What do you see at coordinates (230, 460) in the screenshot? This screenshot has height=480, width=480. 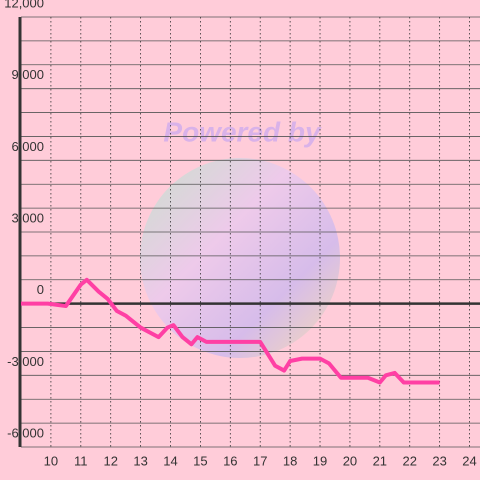 I see `x-tick-label: 16` at bounding box center [230, 460].